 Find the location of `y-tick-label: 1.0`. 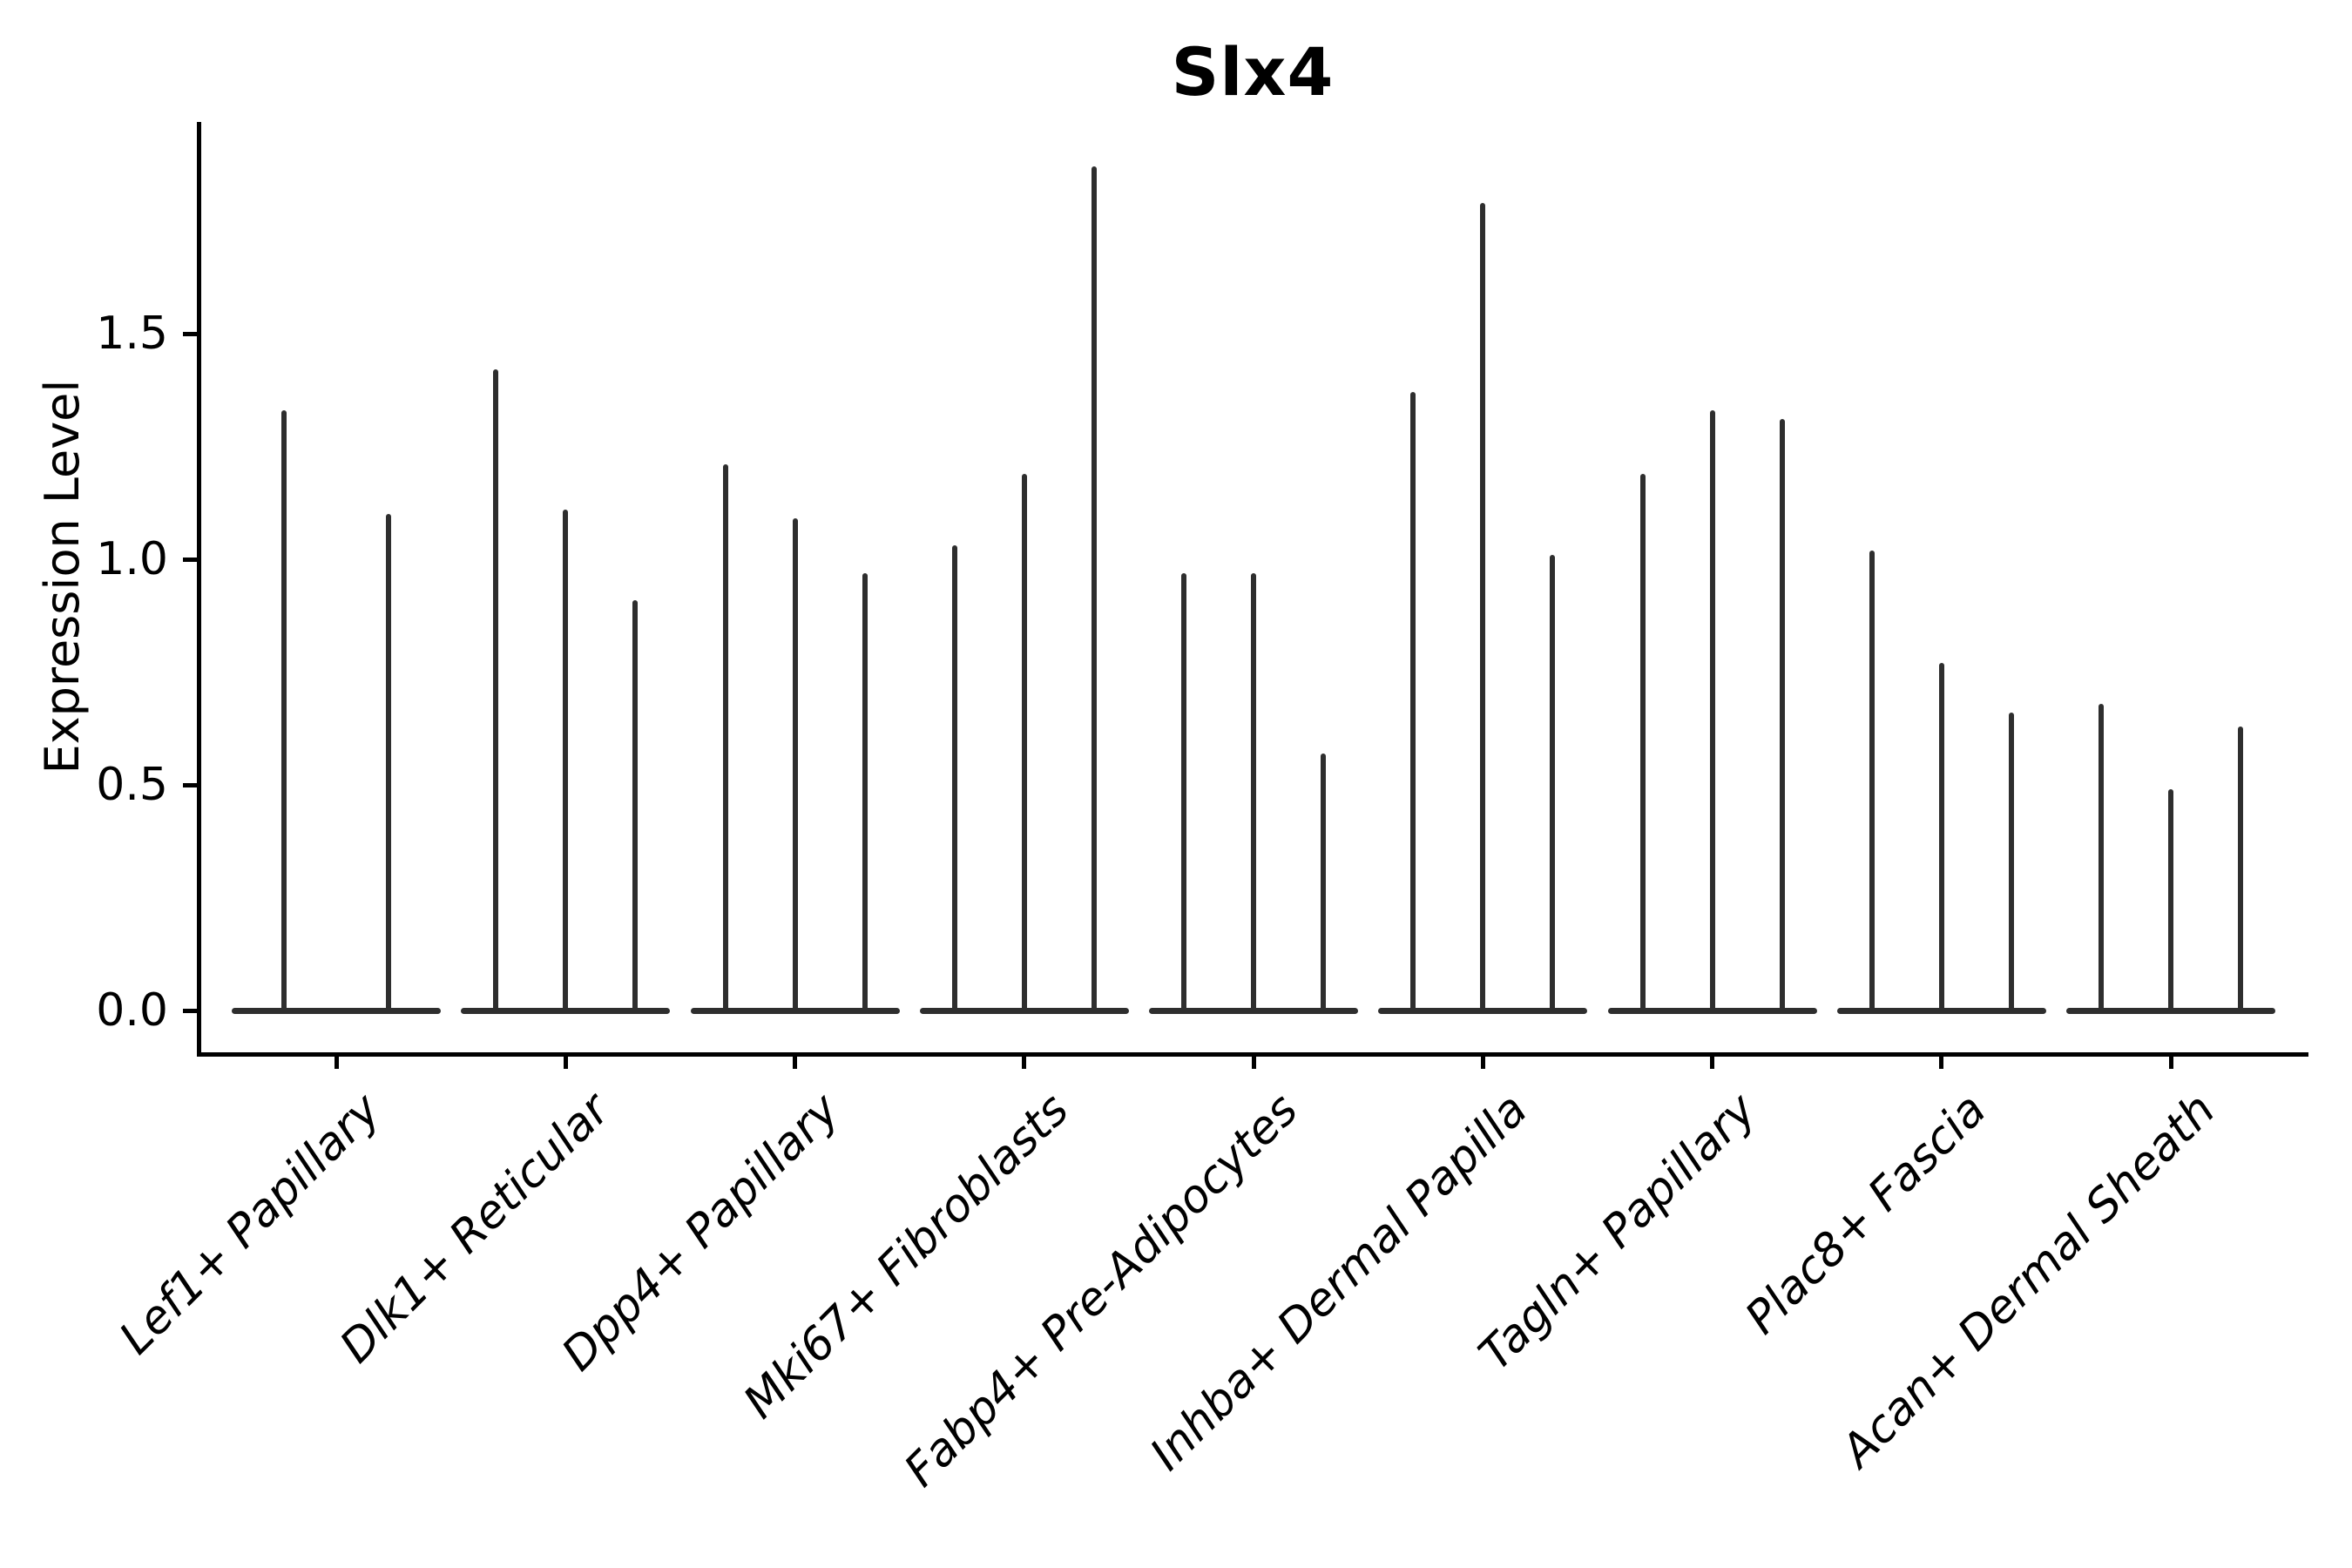

y-tick-label: 1.0 is located at coordinates (132, 559).